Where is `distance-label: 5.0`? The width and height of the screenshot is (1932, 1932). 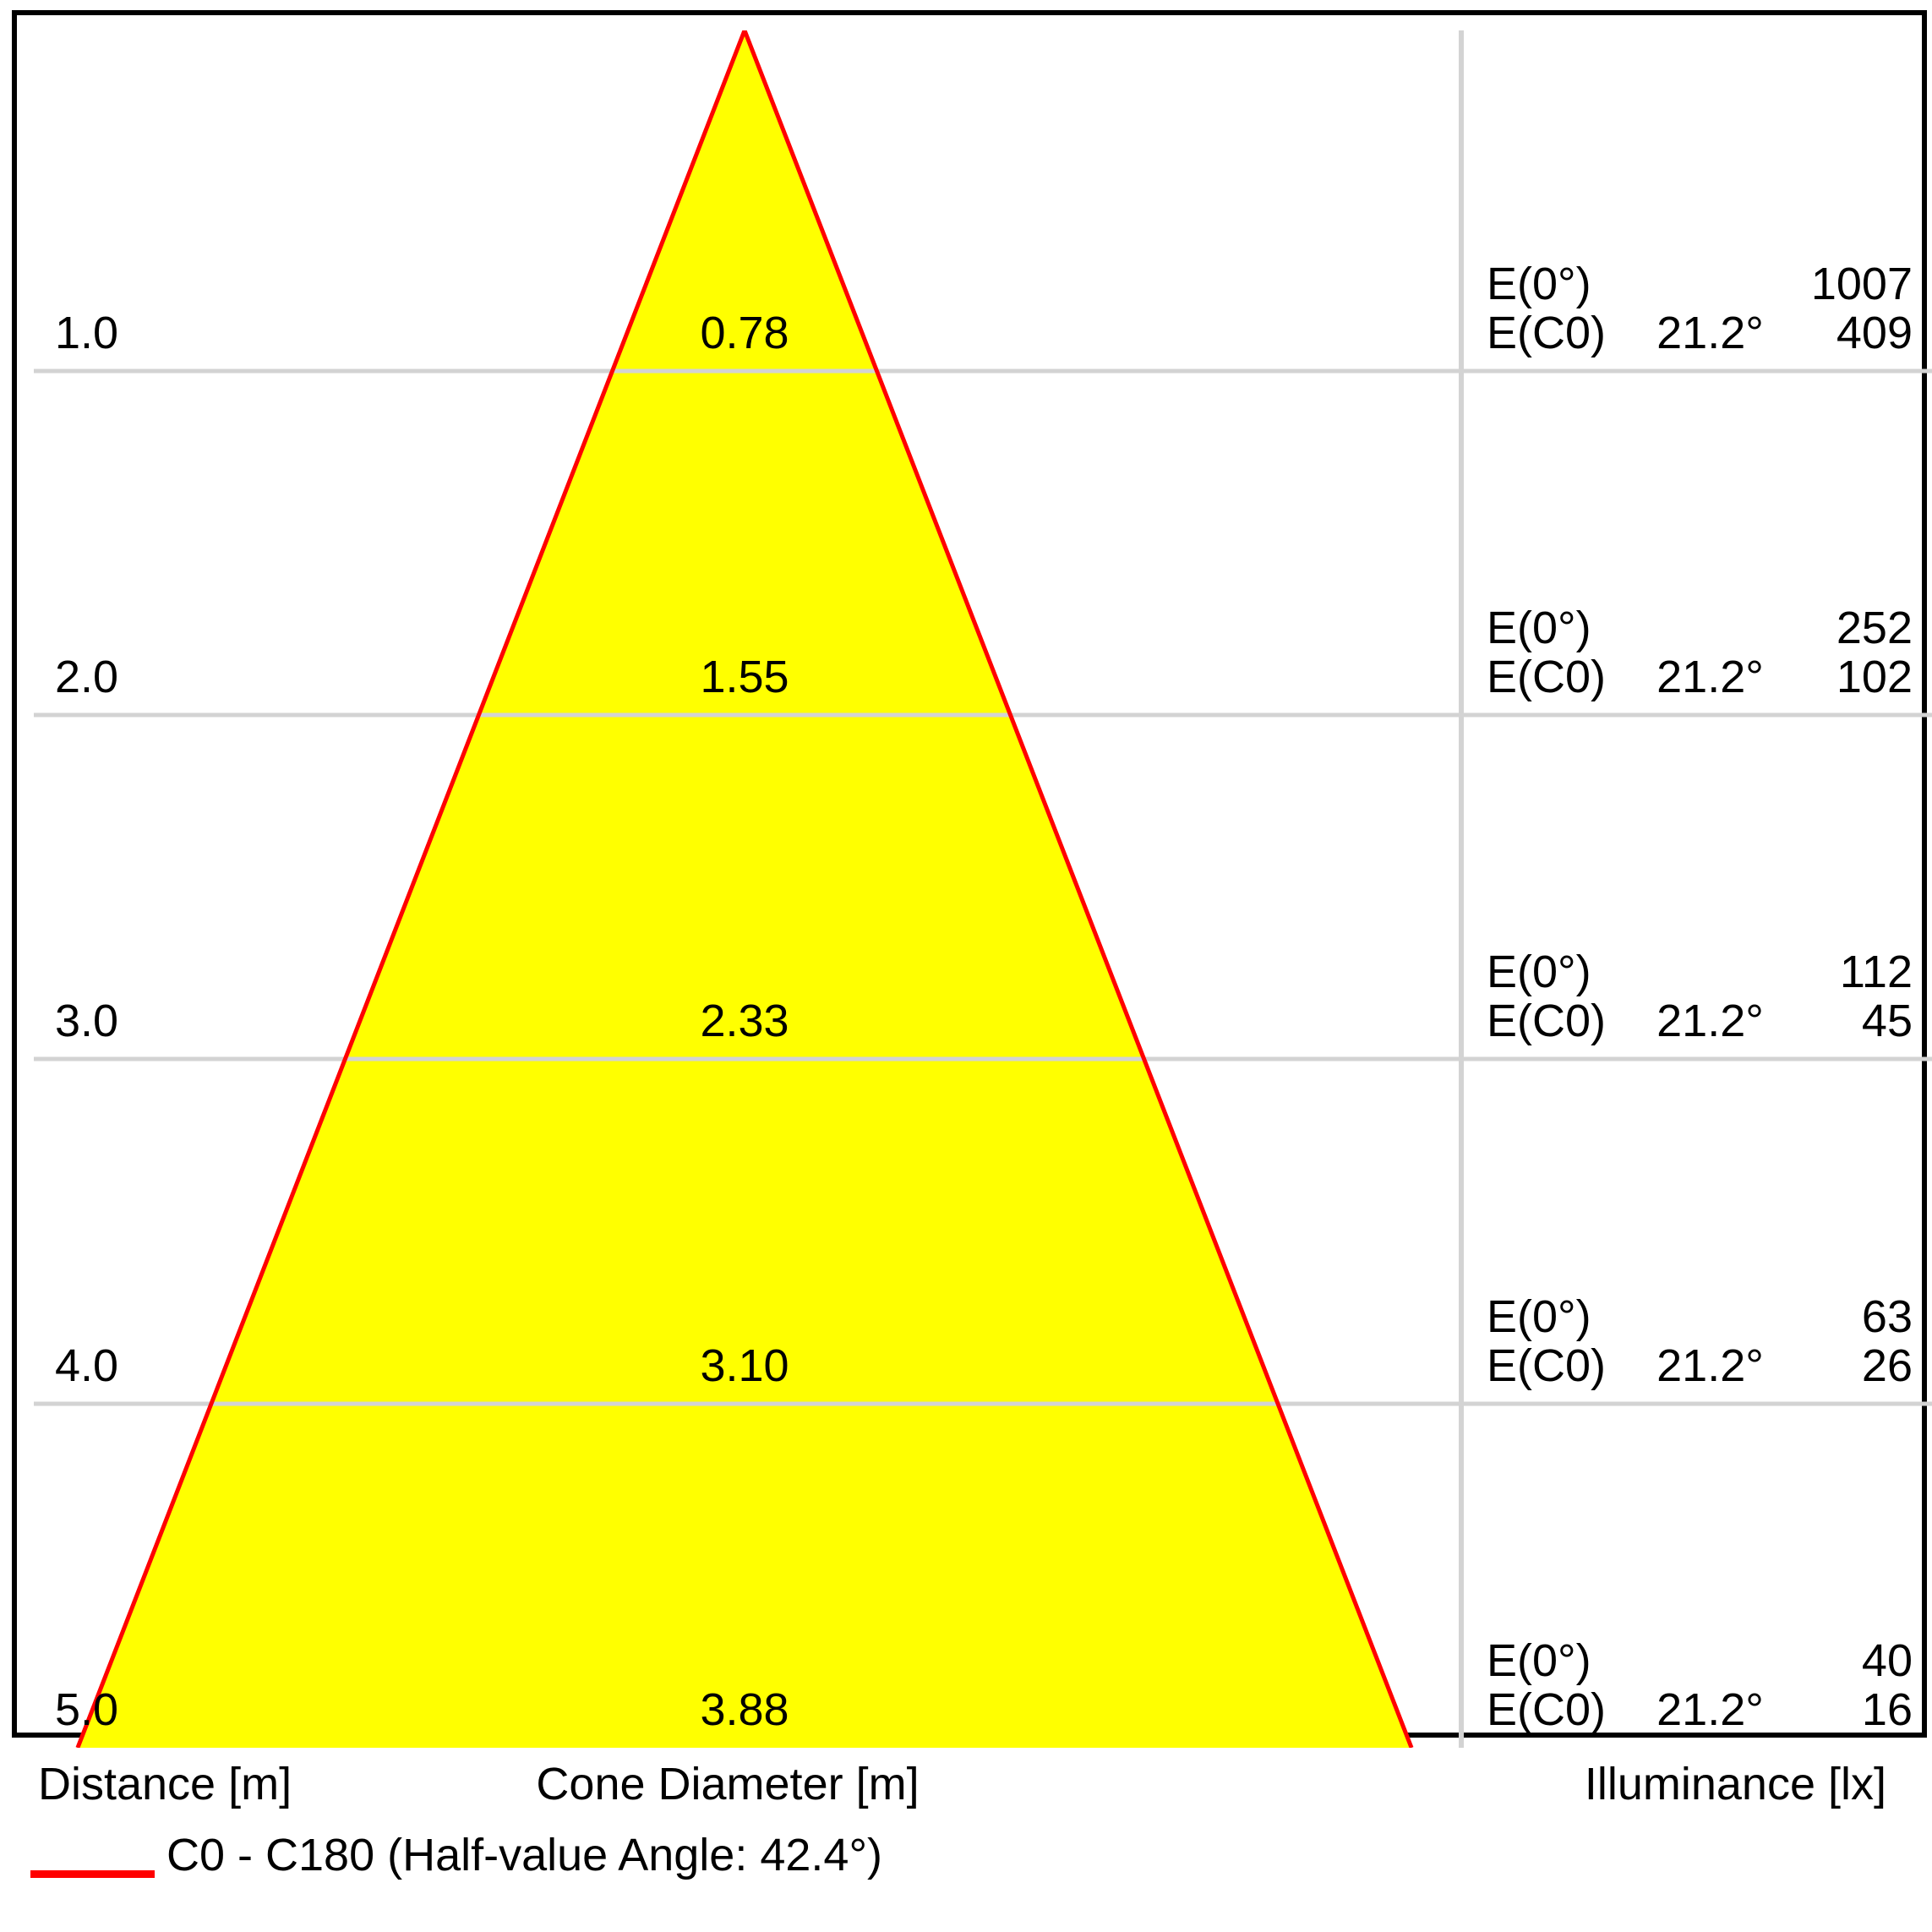
distance-label: 5.0 is located at coordinates (87, 1709).